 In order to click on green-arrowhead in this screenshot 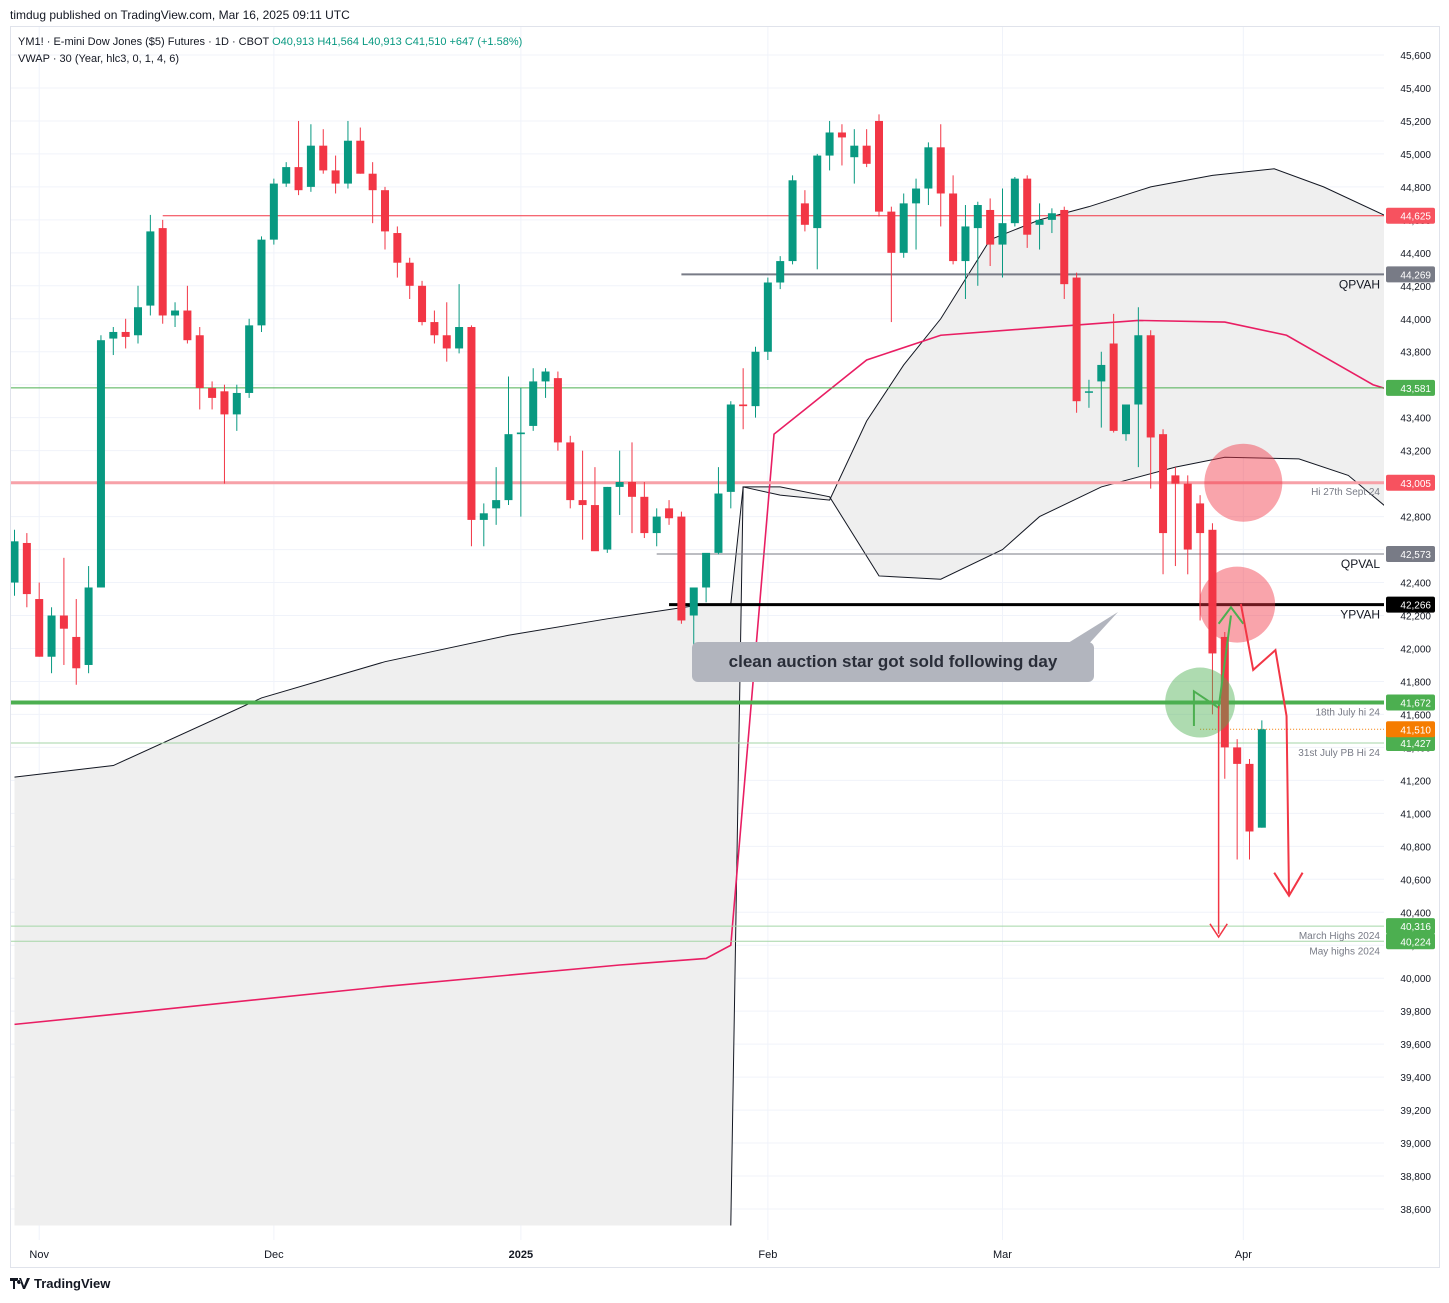, I will do `click(1231, 615)`.